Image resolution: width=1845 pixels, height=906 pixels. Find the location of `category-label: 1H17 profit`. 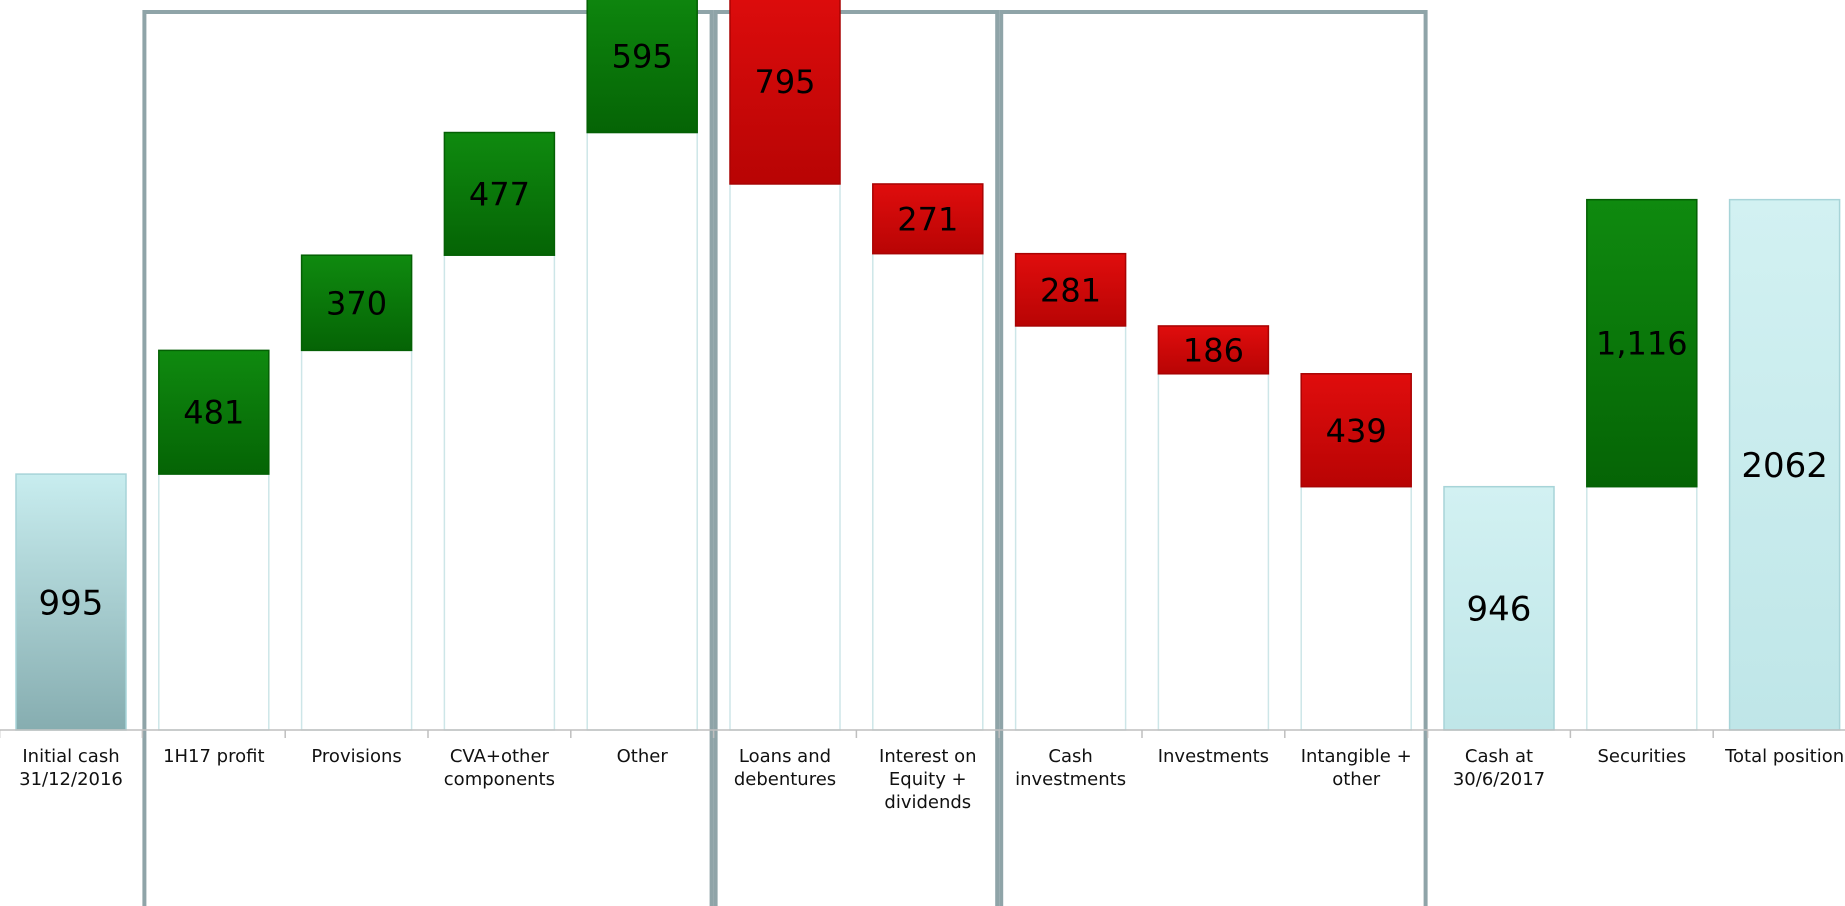

category-label: 1H17 profit is located at coordinates (213, 756).